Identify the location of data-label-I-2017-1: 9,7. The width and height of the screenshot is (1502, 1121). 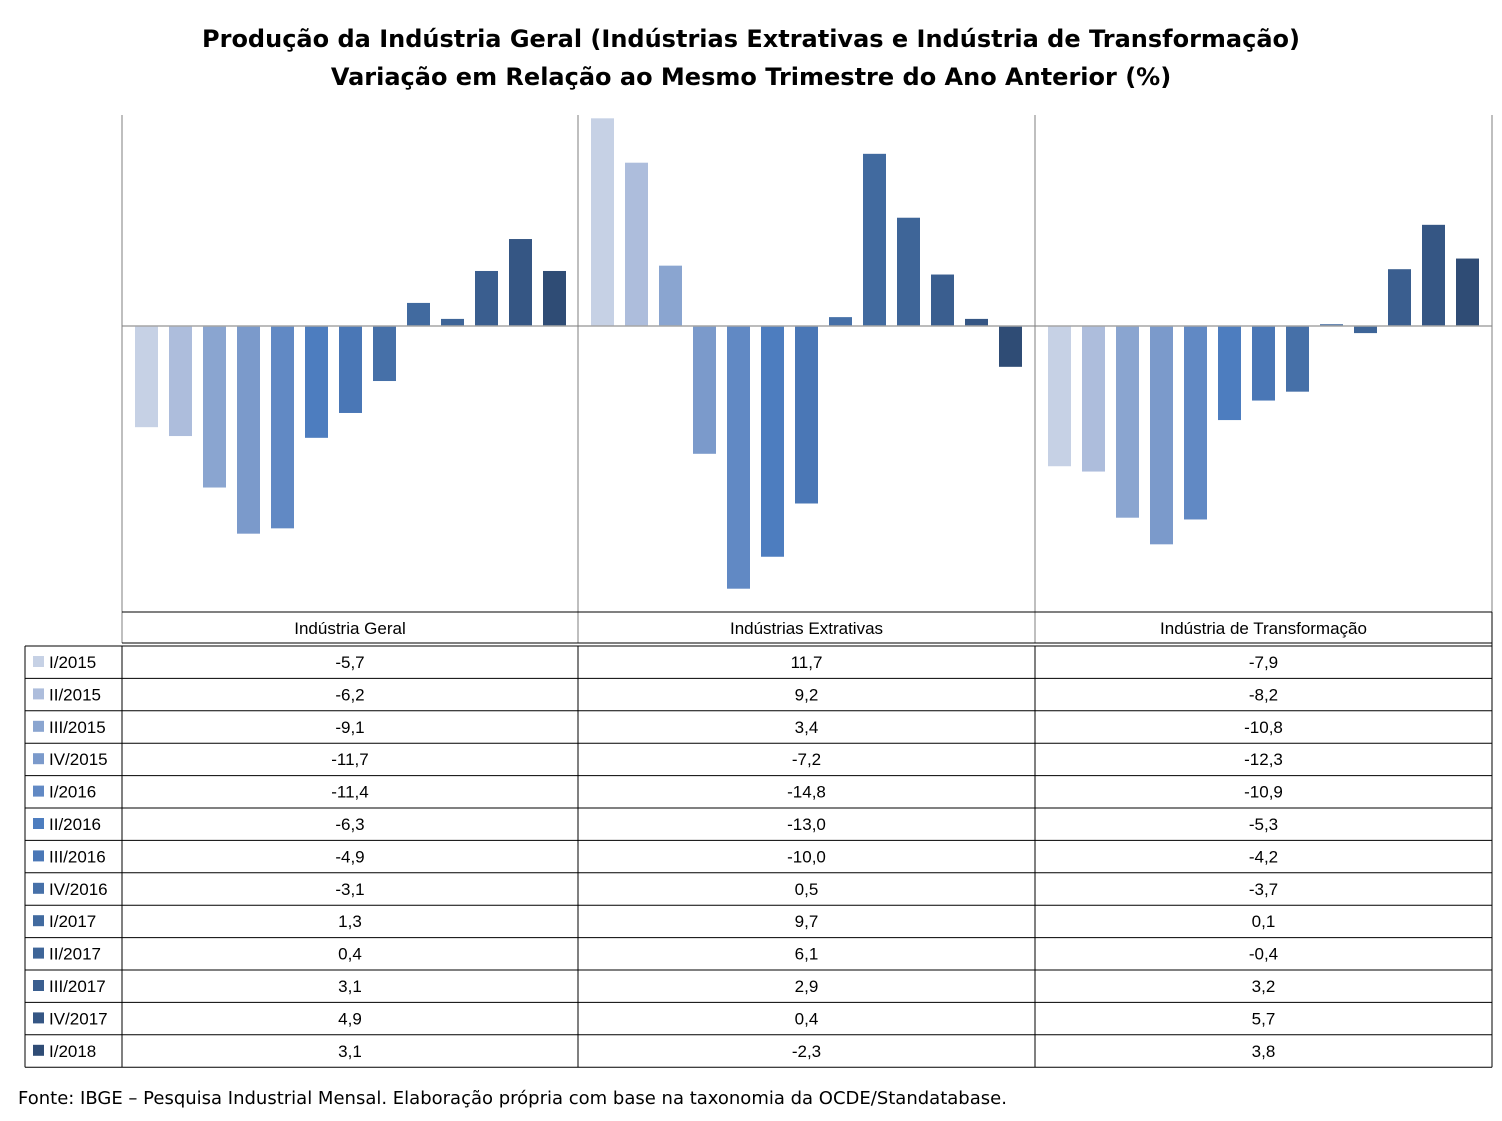
(807, 921).